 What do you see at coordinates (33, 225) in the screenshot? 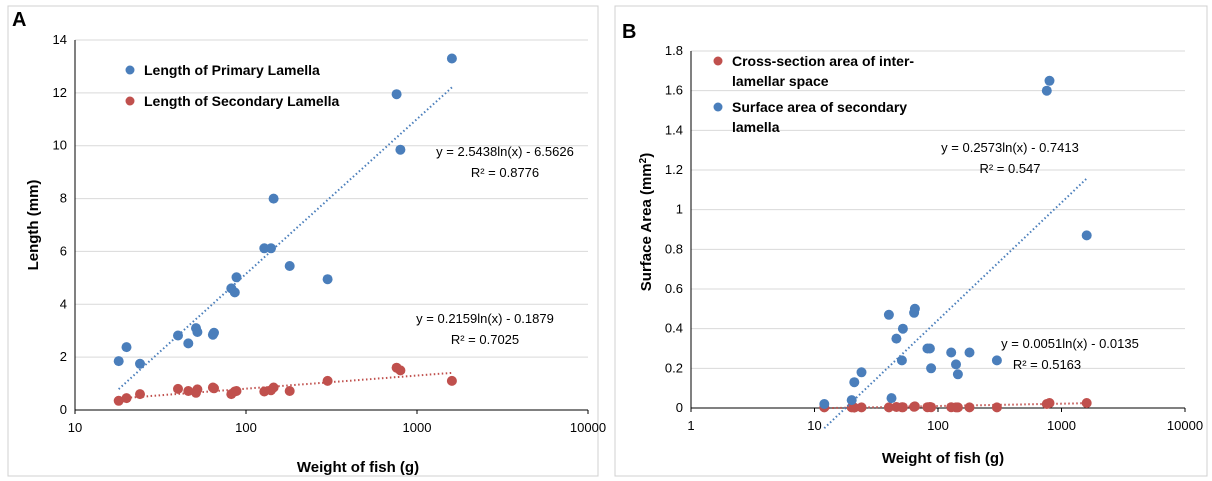
I see `panel-a-y-axis-title: Length (mm)` at bounding box center [33, 225].